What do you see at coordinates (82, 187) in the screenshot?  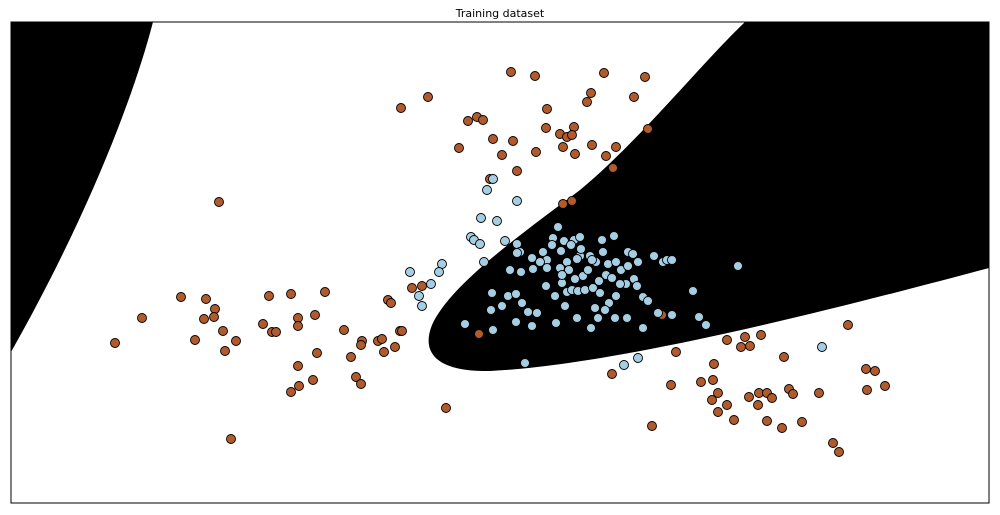 I see `decision-region` at bounding box center [82, 187].